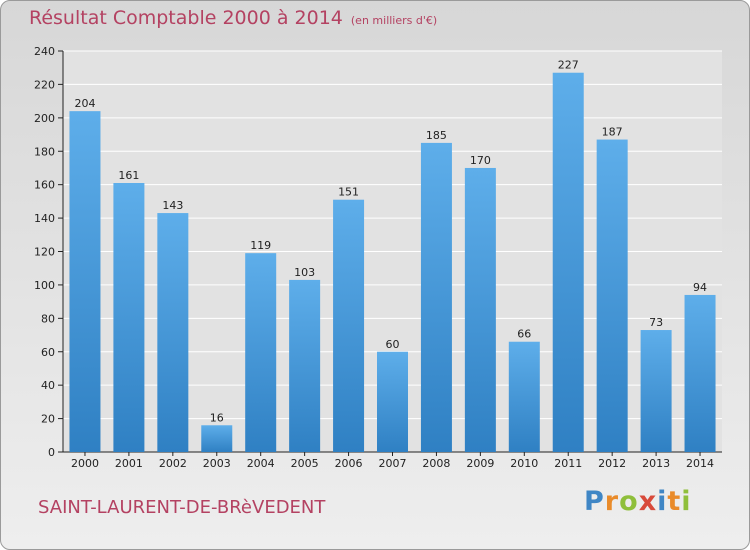  Describe the element at coordinates (173, 332) in the screenshot. I see `bar-2002` at that location.